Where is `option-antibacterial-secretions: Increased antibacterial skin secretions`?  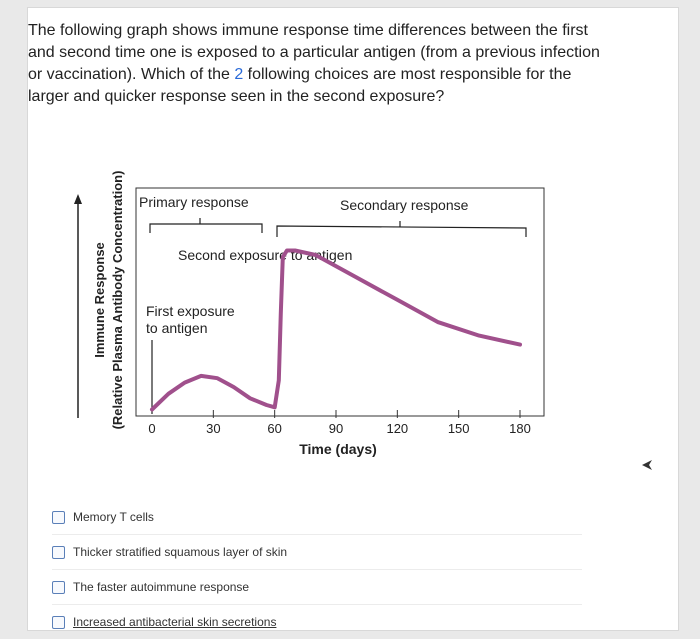 option-antibacterial-secretions: Increased antibacterial skin secretions is located at coordinates (317, 622).